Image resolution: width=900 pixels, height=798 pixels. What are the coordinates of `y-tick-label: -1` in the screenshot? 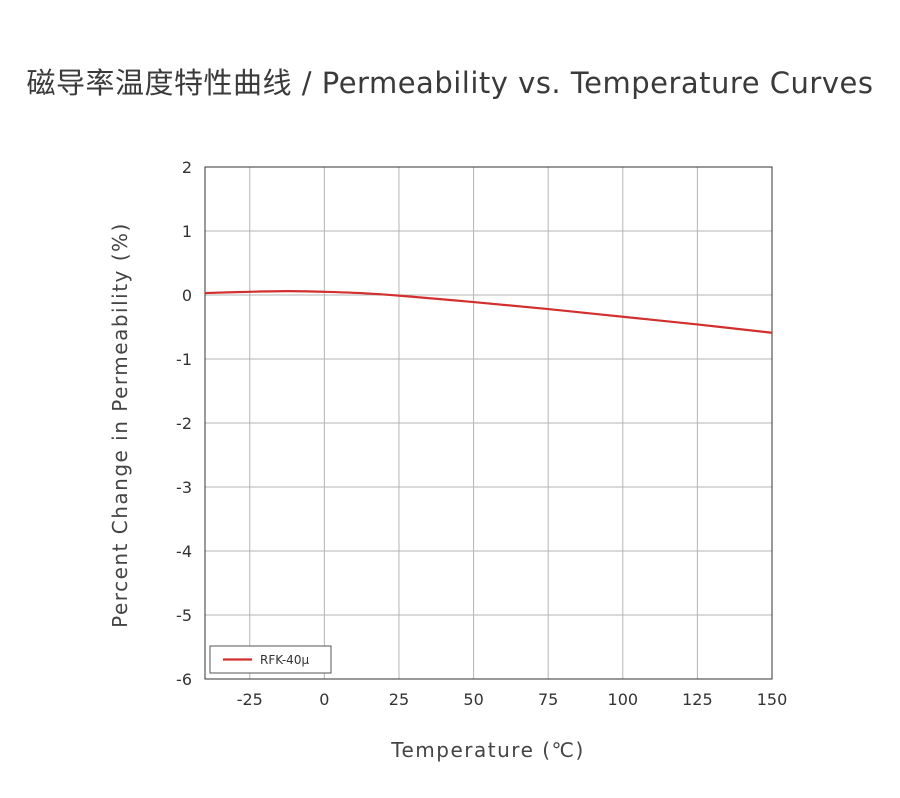 It's located at (184, 359).